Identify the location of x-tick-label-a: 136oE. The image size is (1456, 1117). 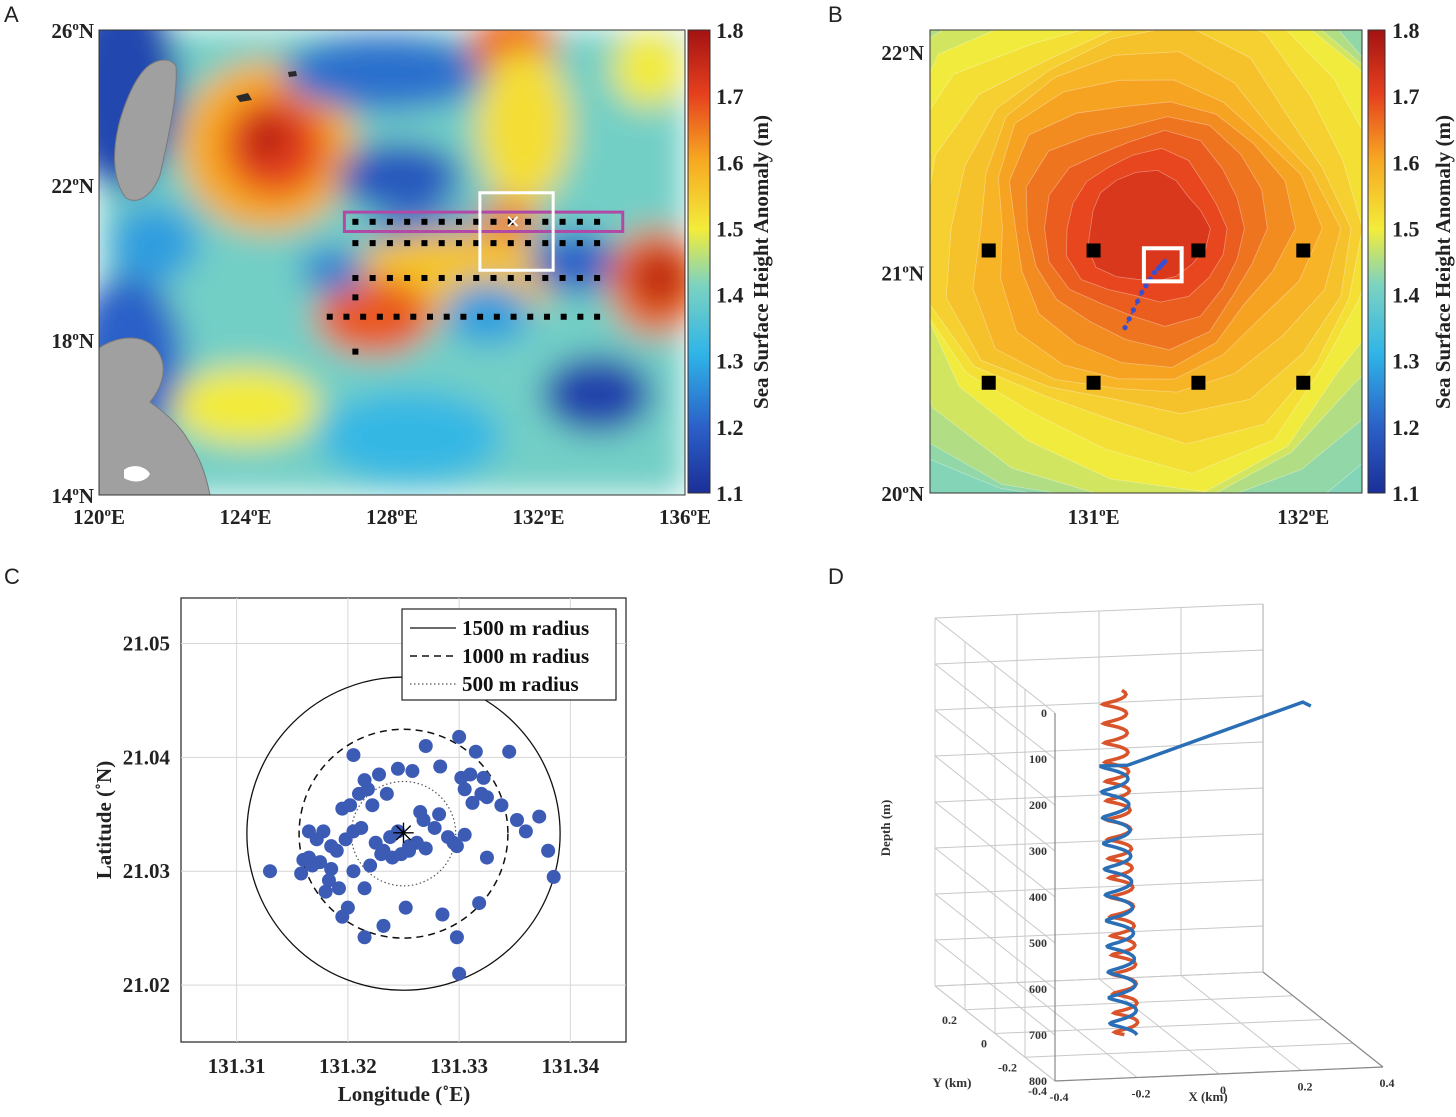
(685, 516).